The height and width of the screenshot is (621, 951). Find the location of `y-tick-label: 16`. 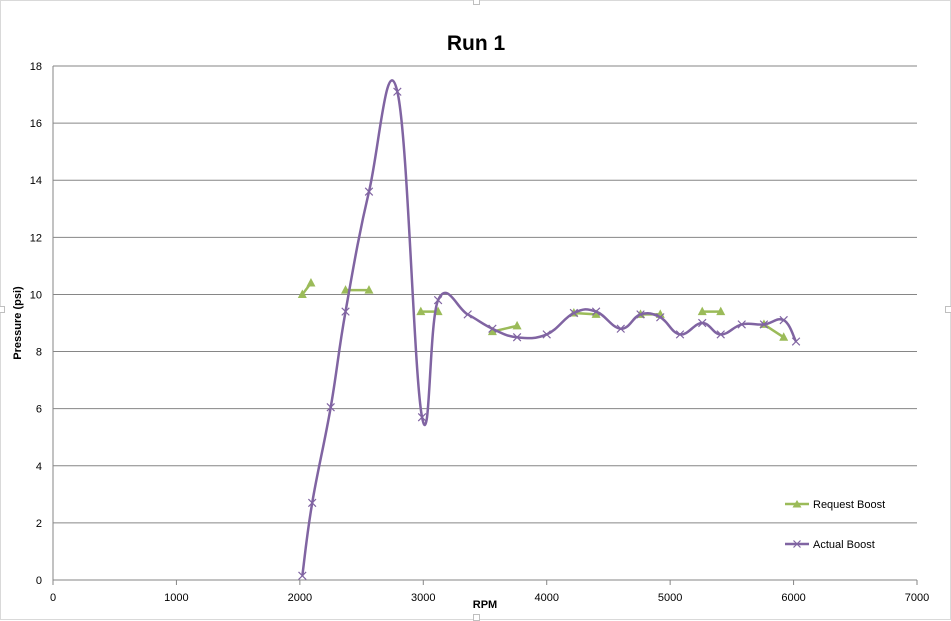

y-tick-label: 16 is located at coordinates (36, 124).